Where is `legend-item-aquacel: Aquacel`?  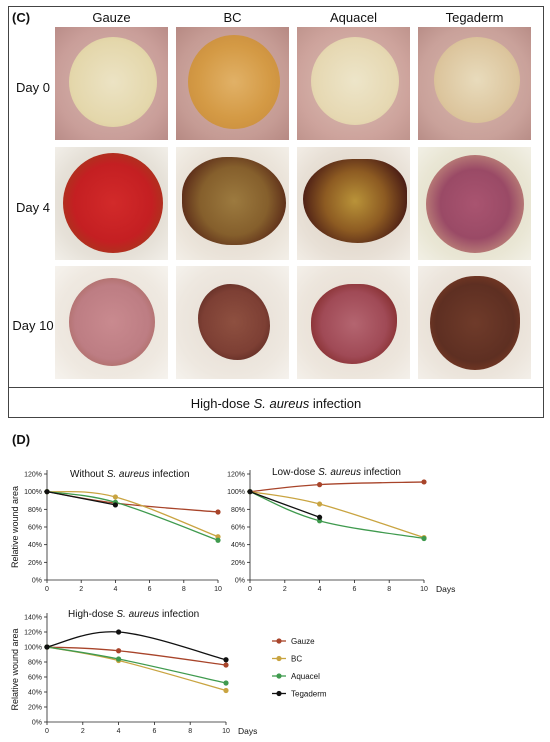
legend-item-aquacel: Aquacel is located at coordinates (296, 676).